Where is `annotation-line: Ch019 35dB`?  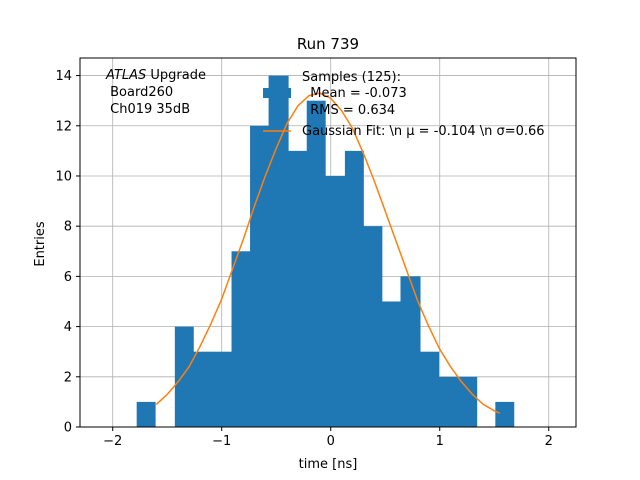
annotation-line: Ch019 35dB is located at coordinates (148, 109).